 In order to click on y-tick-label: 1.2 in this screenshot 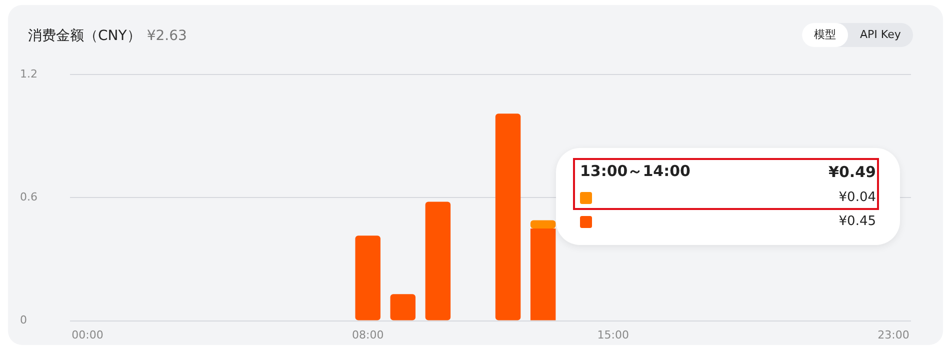, I will do `click(29, 73)`.